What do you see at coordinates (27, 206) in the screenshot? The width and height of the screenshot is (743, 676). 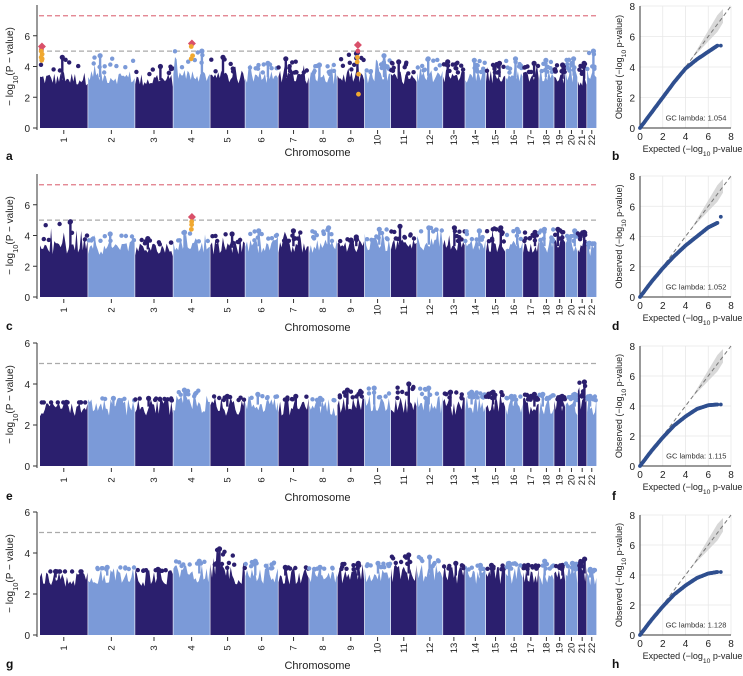 I see `y-tick-label: 6` at bounding box center [27, 206].